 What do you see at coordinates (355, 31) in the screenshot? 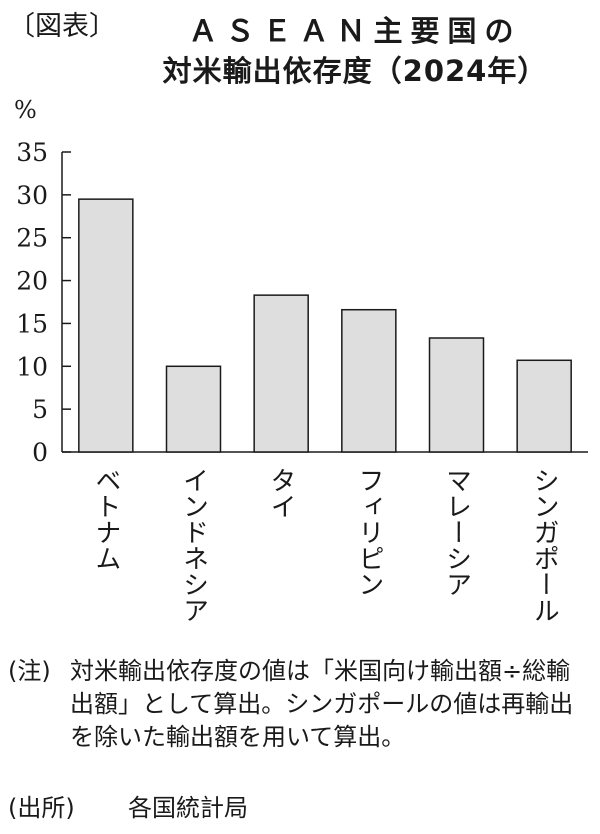
I see `chart-title-line1: ＡＳＥＡＮ主要国の` at bounding box center [355, 31].